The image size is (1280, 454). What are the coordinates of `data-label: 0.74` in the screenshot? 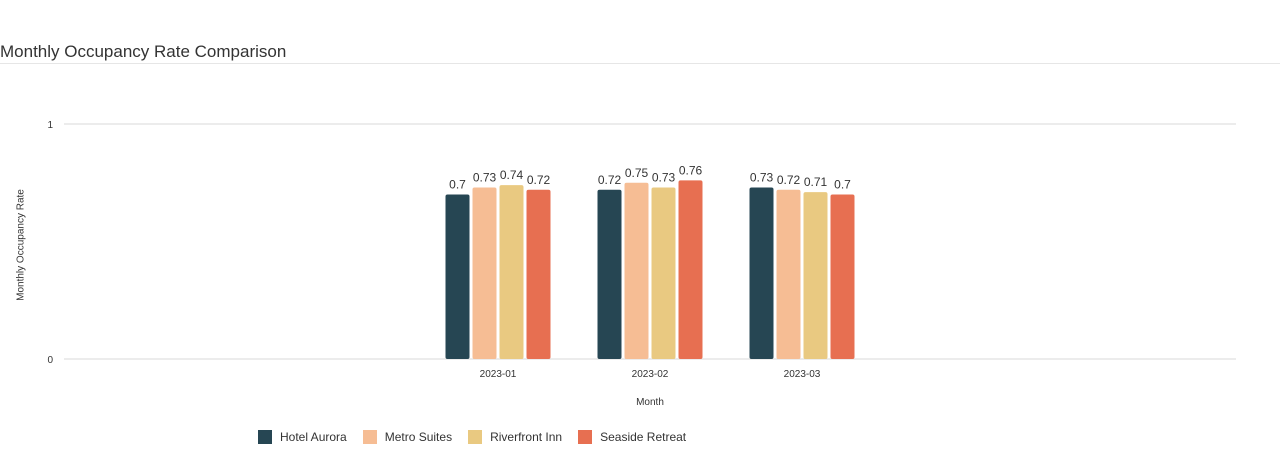 It's located at (512, 175).